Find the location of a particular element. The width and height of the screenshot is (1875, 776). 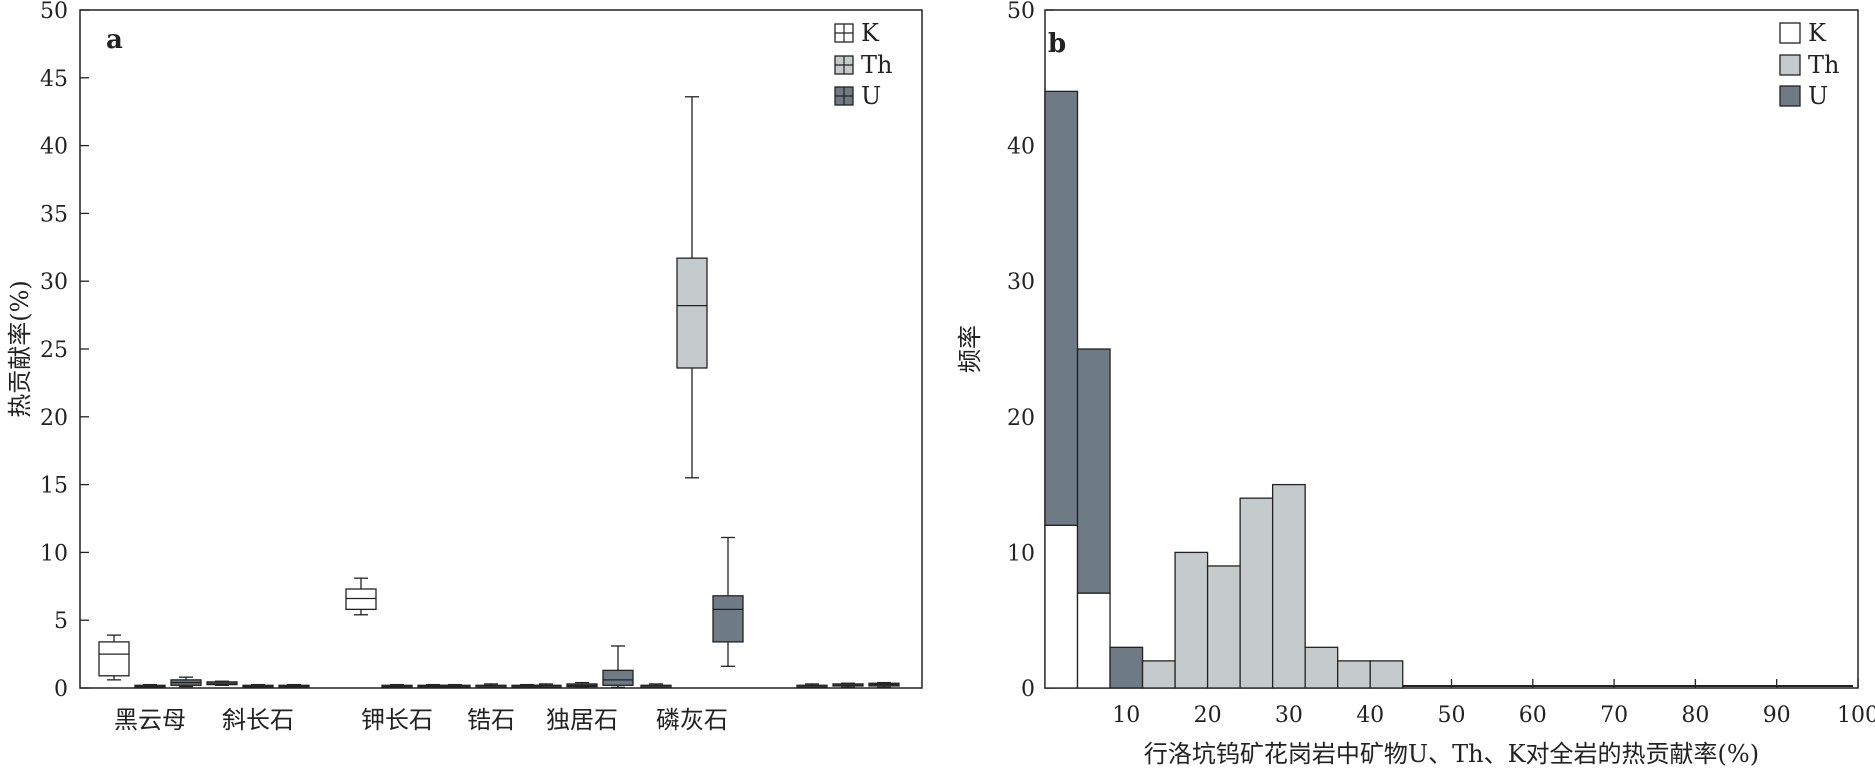

panel-label-b: b is located at coordinates (1057, 44).